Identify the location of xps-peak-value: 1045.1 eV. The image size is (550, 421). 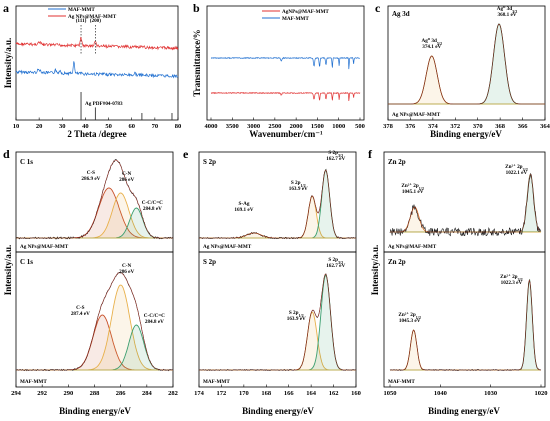
(413, 192).